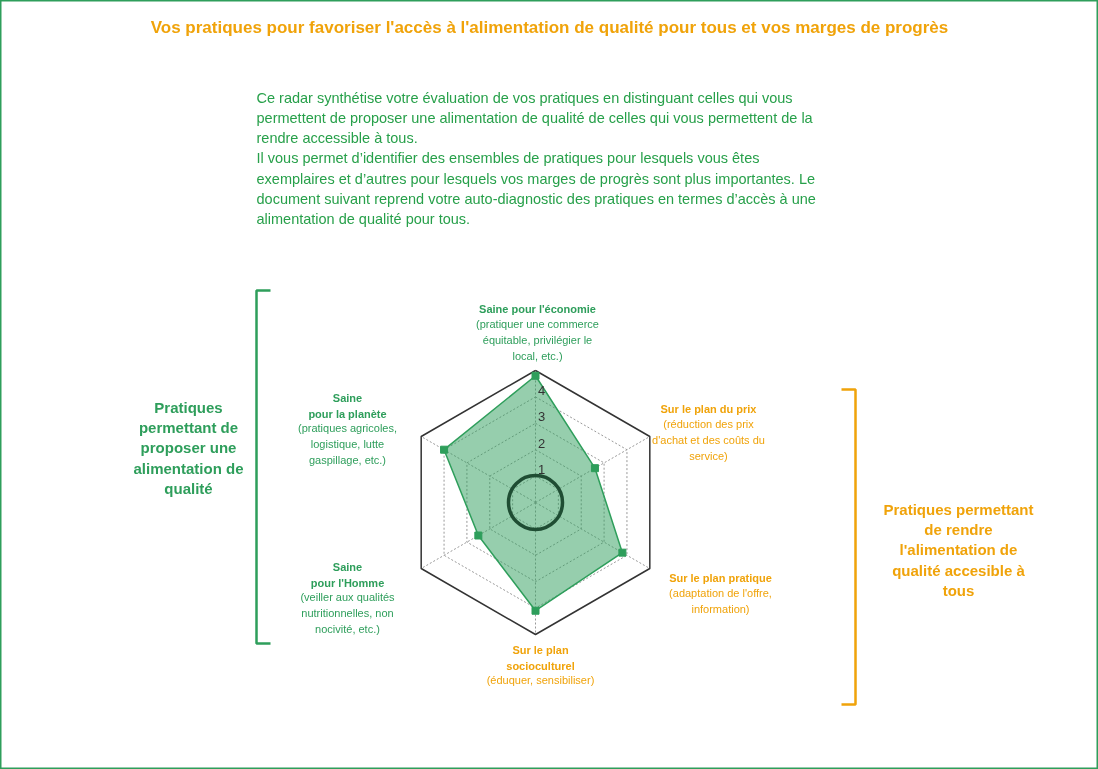 The image size is (1098, 769). I want to click on spoke-label: Saine pour la planète (pratiques agricoles, logistique, lutte gaspillage, etc.), so click(347, 429).